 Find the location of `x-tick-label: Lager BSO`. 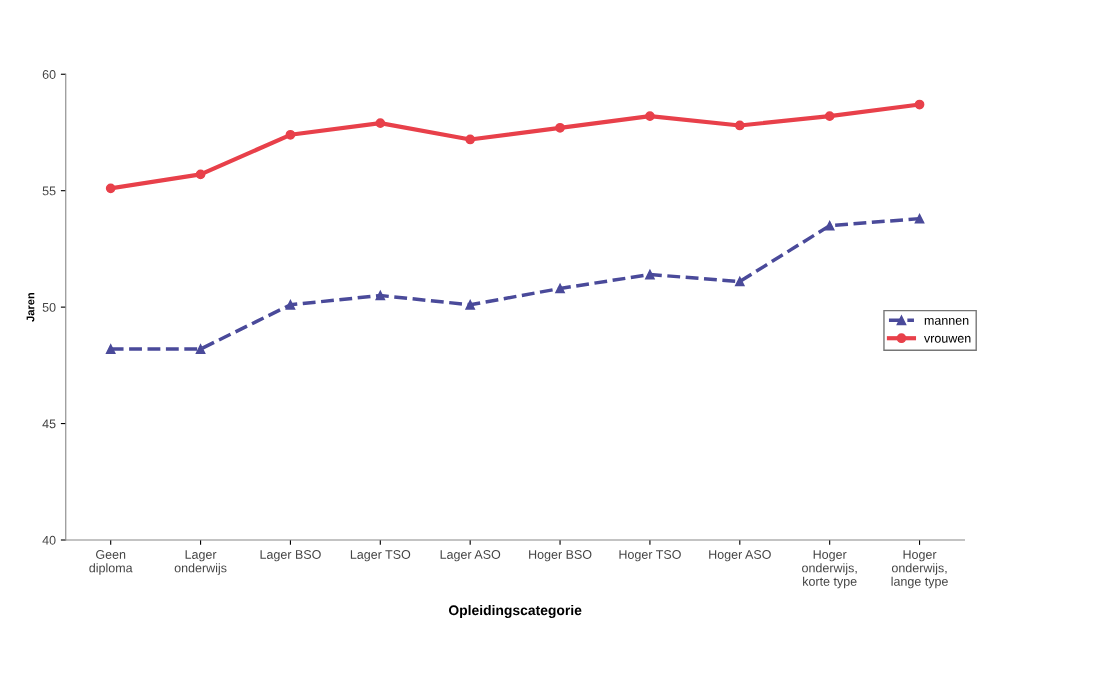

x-tick-label: Lager BSO is located at coordinates (290, 556).